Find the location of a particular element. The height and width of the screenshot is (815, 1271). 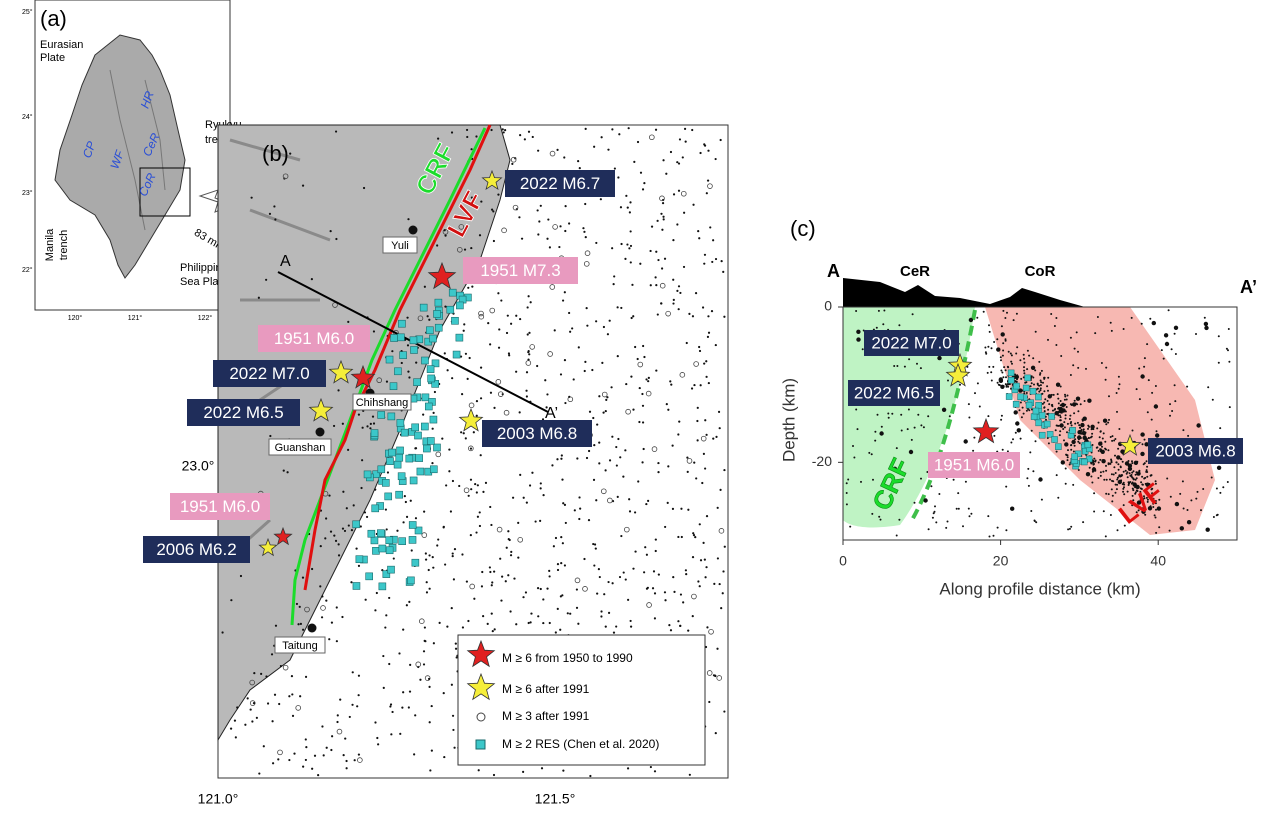

crf-dashed is located at coordinates (943, 415).